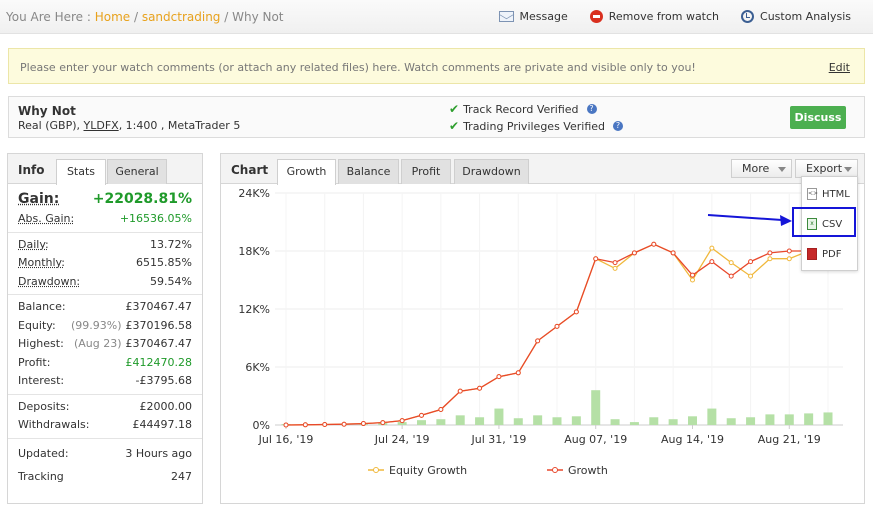 Image resolution: width=873 pixels, height=515 pixels. What do you see at coordinates (49, 281) in the screenshot?
I see `drawdown-label: Drawdown:` at bounding box center [49, 281].